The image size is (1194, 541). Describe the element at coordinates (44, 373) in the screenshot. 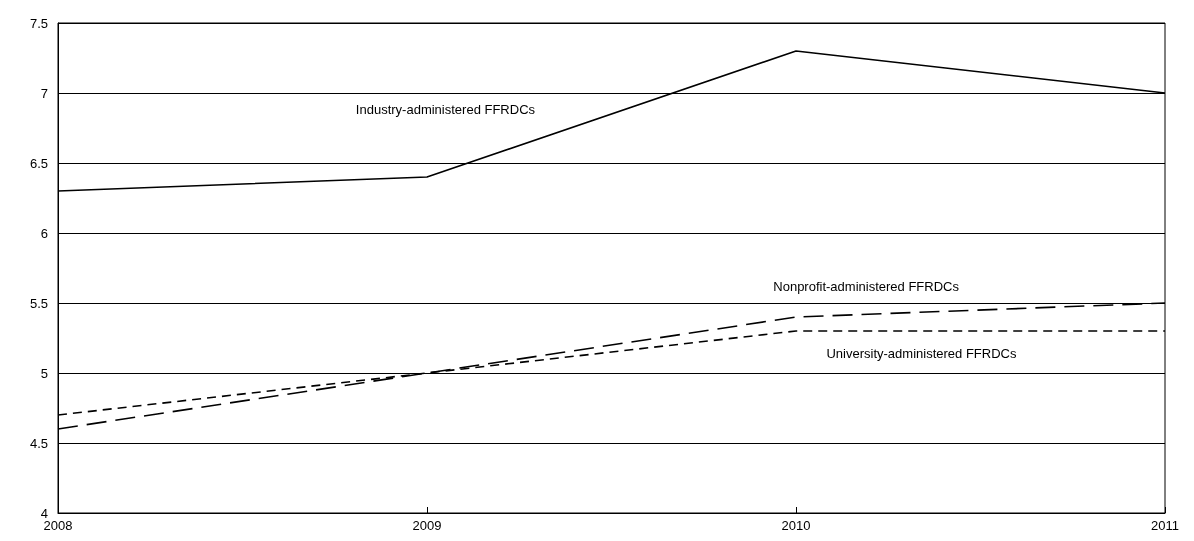

I see `y-tick-label: 5` at that location.